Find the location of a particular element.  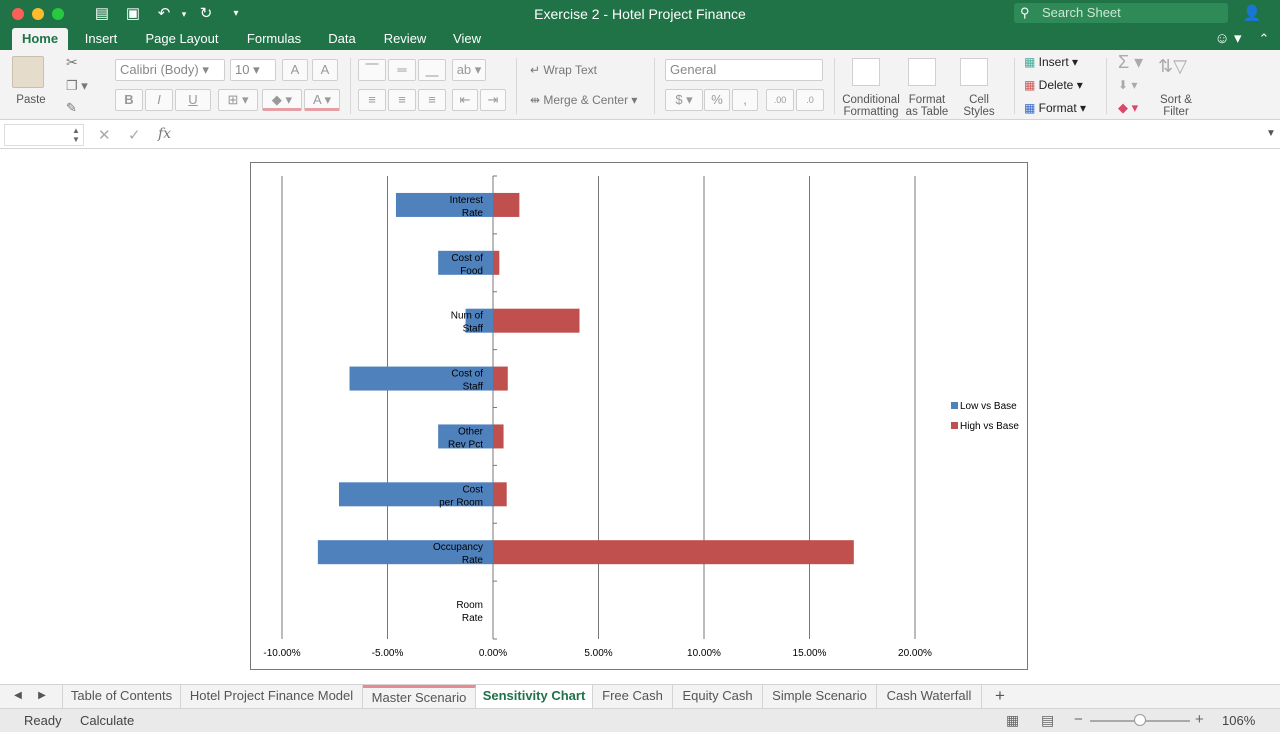

tab-page-layout: Page Layout is located at coordinates (182, 38).